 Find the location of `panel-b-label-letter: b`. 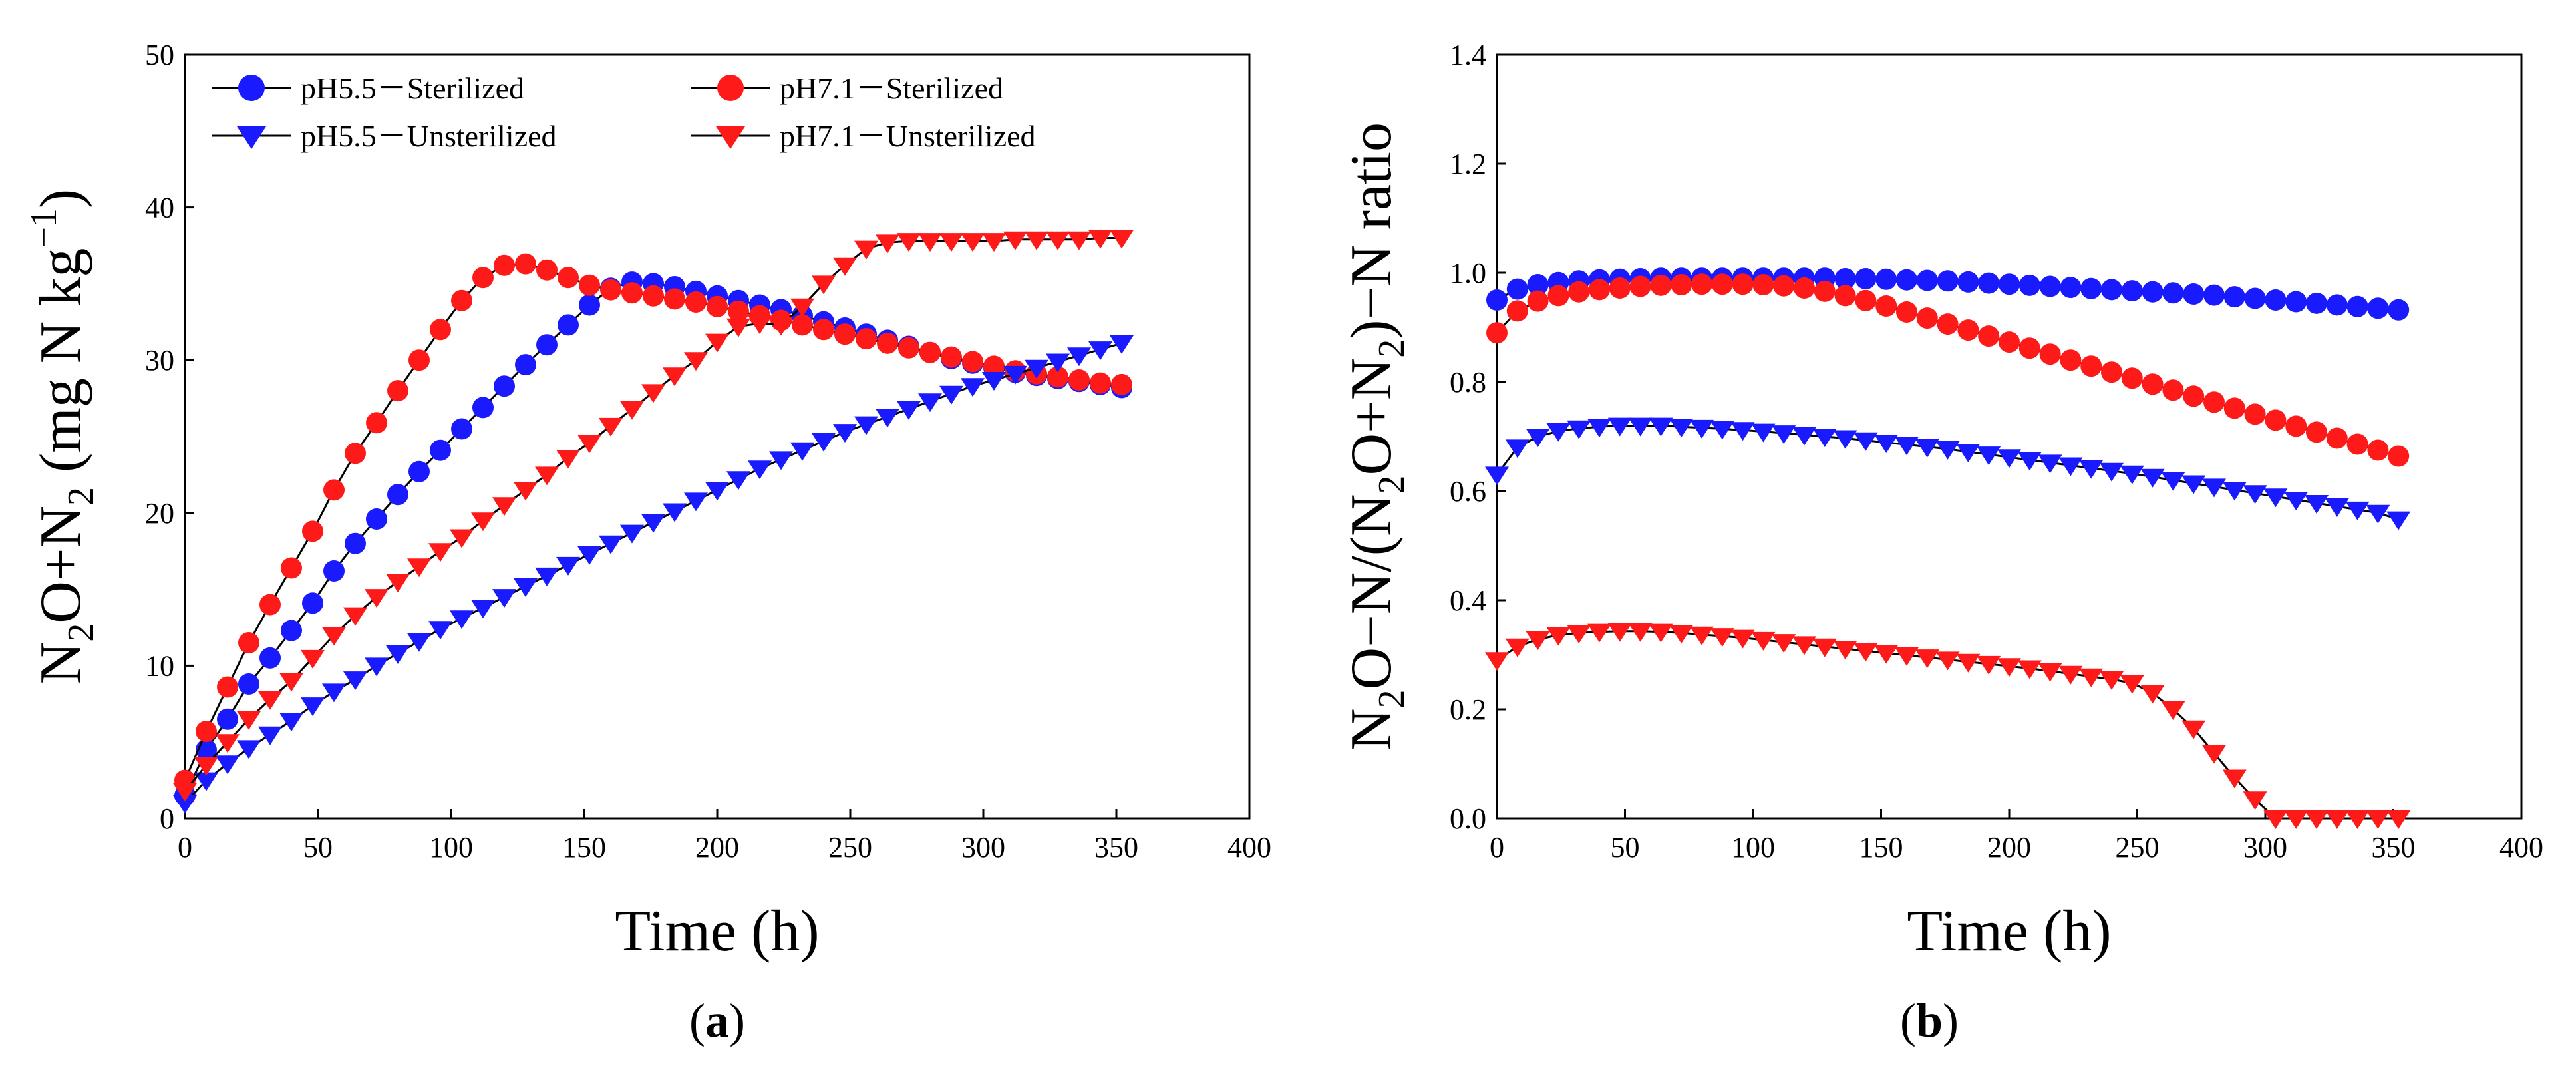

panel-b-label-letter: b is located at coordinates (1929, 1020).